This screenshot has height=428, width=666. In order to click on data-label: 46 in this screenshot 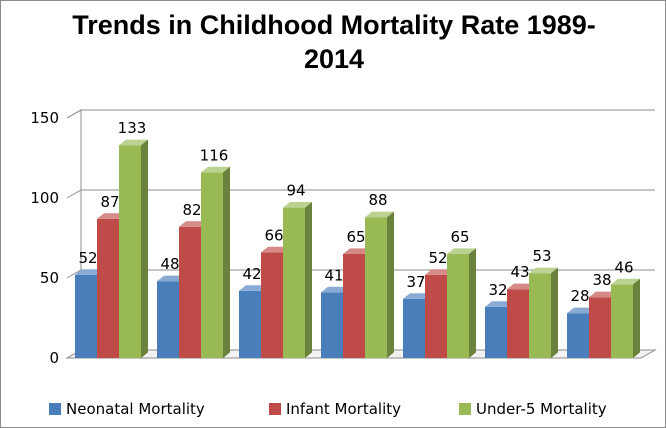, I will do `click(623, 267)`.